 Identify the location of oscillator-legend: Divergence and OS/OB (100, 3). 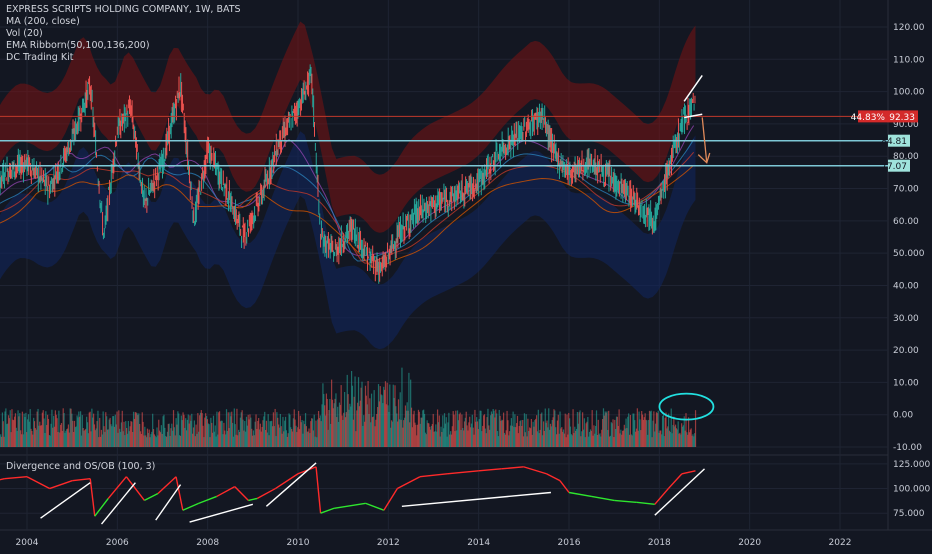
(80, 466).